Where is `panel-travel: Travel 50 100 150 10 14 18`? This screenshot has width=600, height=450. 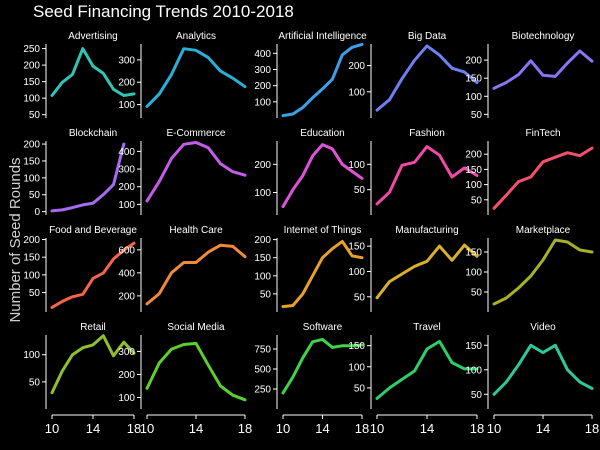
panel-travel: Travel 50 100 150 10 14 18 is located at coordinates (416, 379).